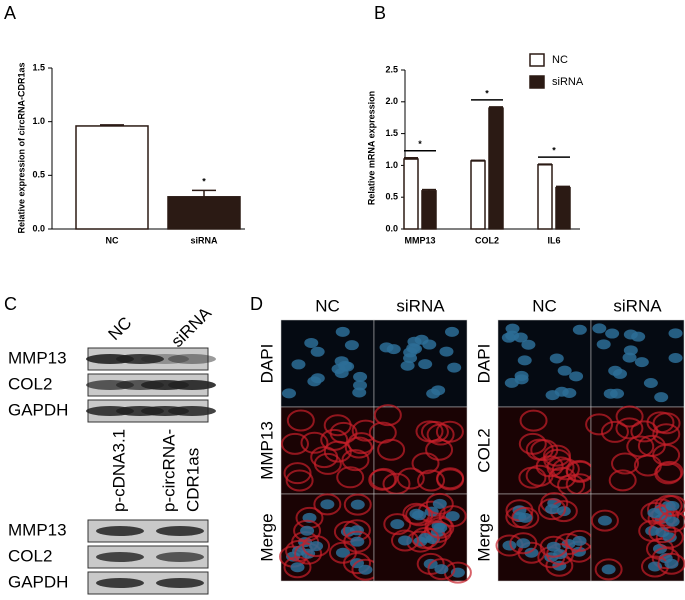 The width and height of the screenshot is (685, 600). I want to click on x-tick-label: MMP13, so click(419, 240).